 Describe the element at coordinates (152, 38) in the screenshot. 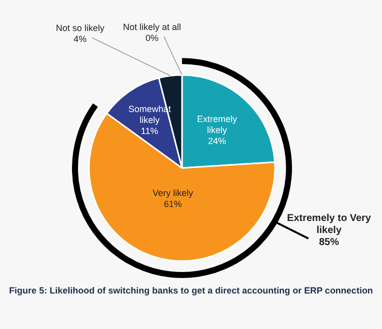

I see `text: 0%` at that location.